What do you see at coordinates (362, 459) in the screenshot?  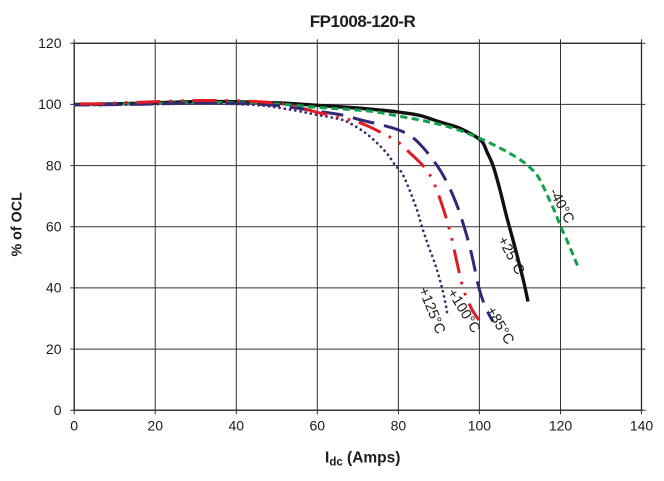 I see `svg-text: Idc (Amps)` at bounding box center [362, 459].